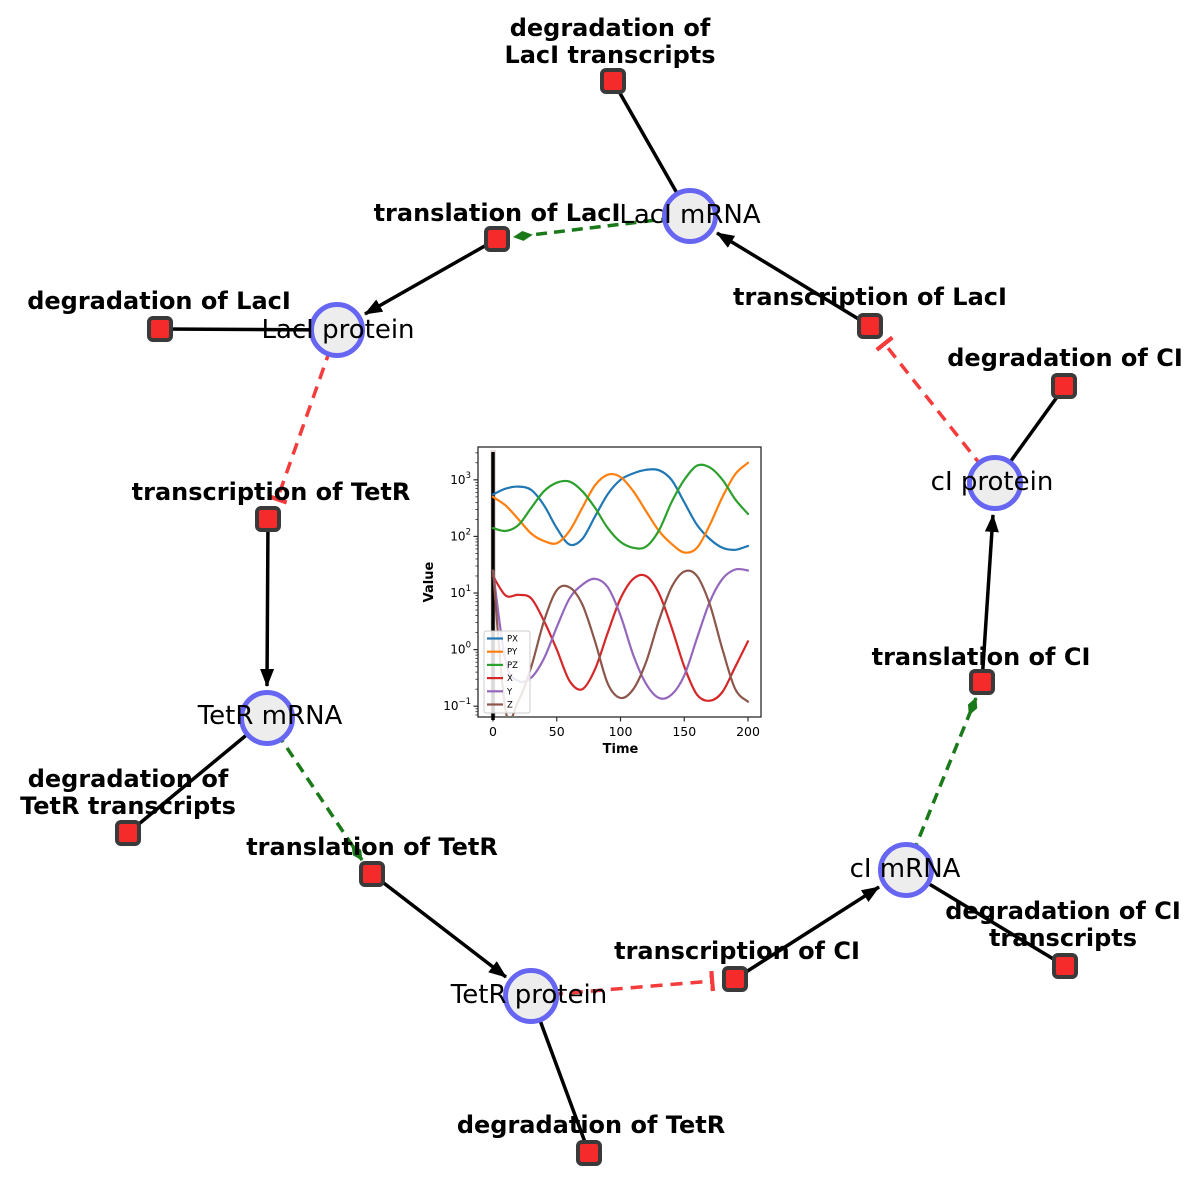 Image resolution: width=1189 pixels, height=1200 pixels. Describe the element at coordinates (589, 1153) in the screenshot. I see `reaction-node-degradation-tetr` at that location.